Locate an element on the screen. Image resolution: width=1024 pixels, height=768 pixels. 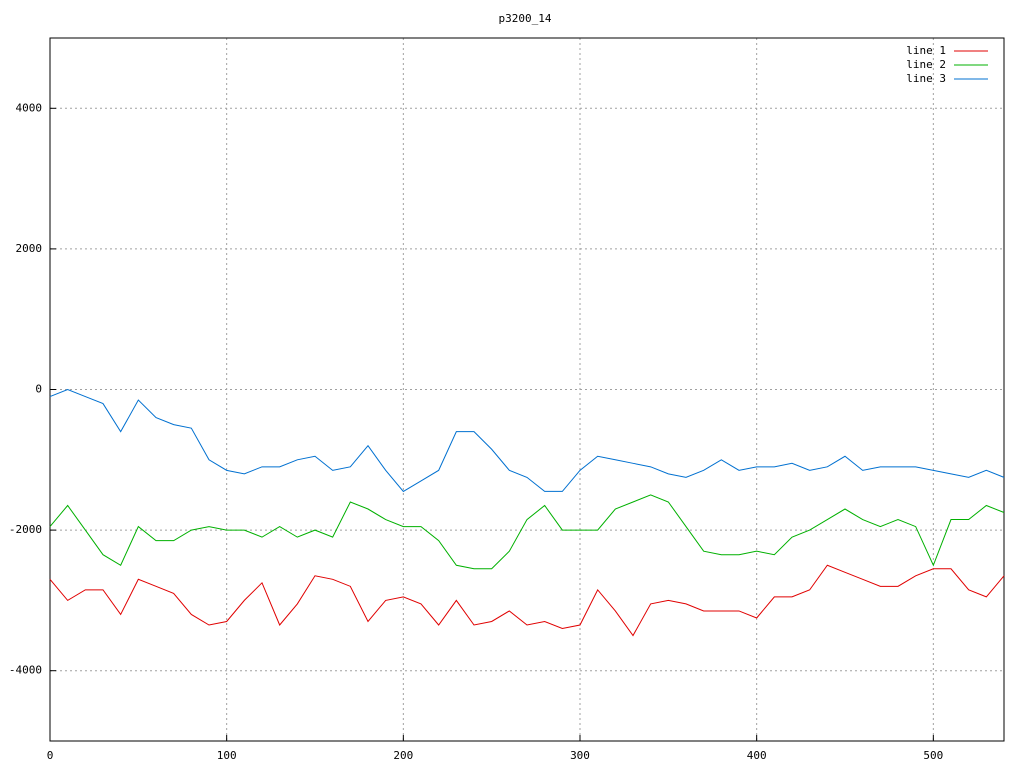
legend-label: line 1 is located at coordinates (926, 50).